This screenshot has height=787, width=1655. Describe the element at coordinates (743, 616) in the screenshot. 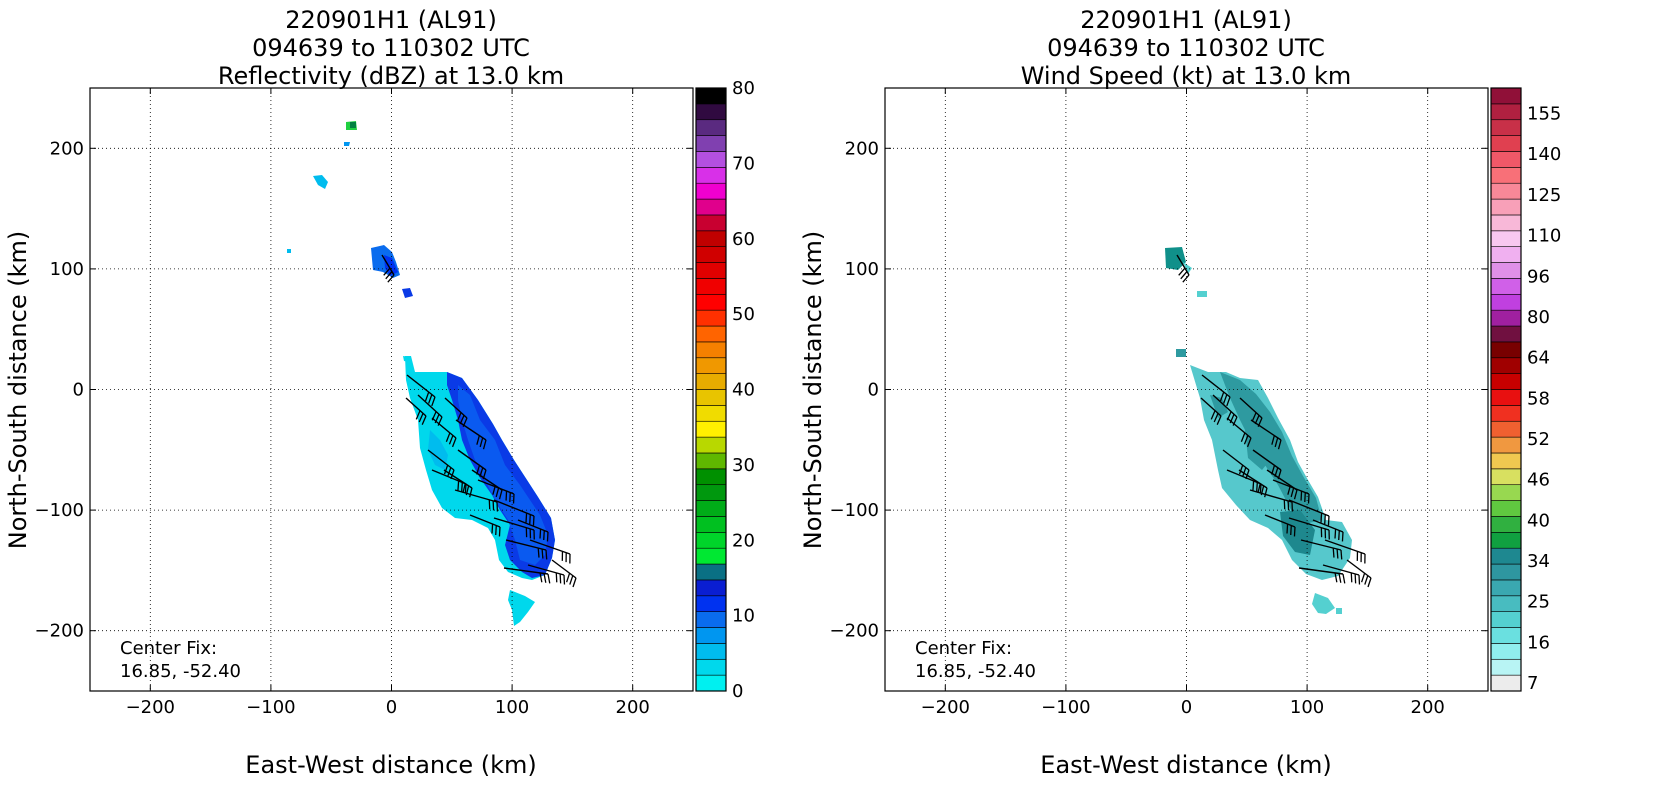

I see `reflectivity-colorbar-tick-label: 10` at that location.